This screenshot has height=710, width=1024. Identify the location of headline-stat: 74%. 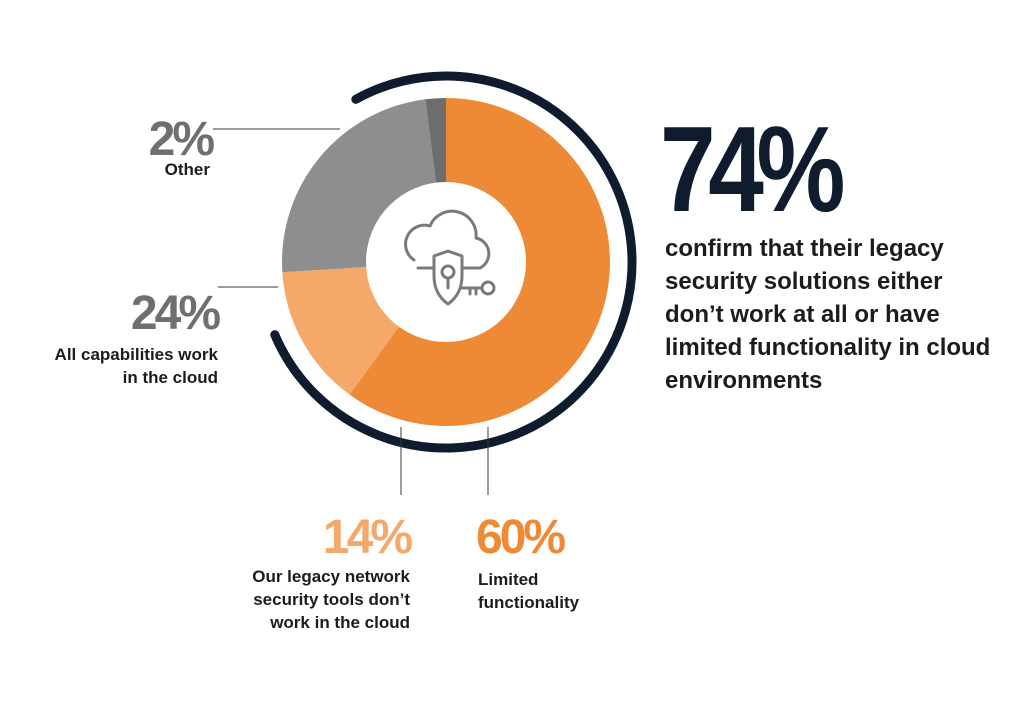
(752, 169).